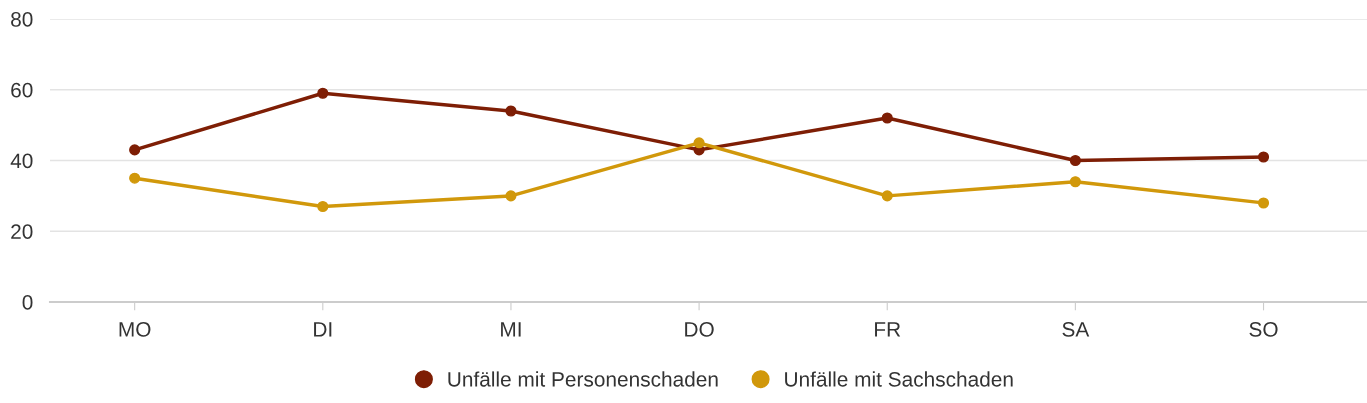  What do you see at coordinates (22, 231) in the screenshot?
I see `y-tick-label: 20` at bounding box center [22, 231].